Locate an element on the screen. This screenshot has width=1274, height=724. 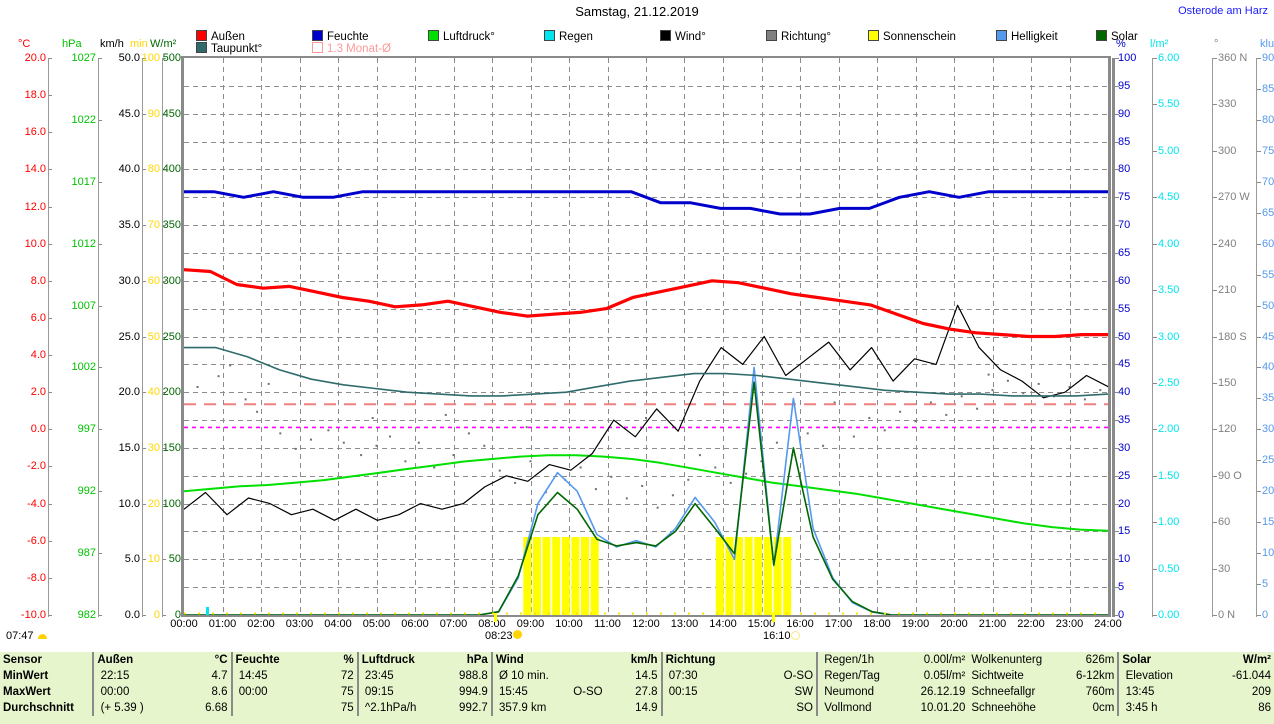
legend-item-helligkeit: Helligkeit is located at coordinates (1027, 36).